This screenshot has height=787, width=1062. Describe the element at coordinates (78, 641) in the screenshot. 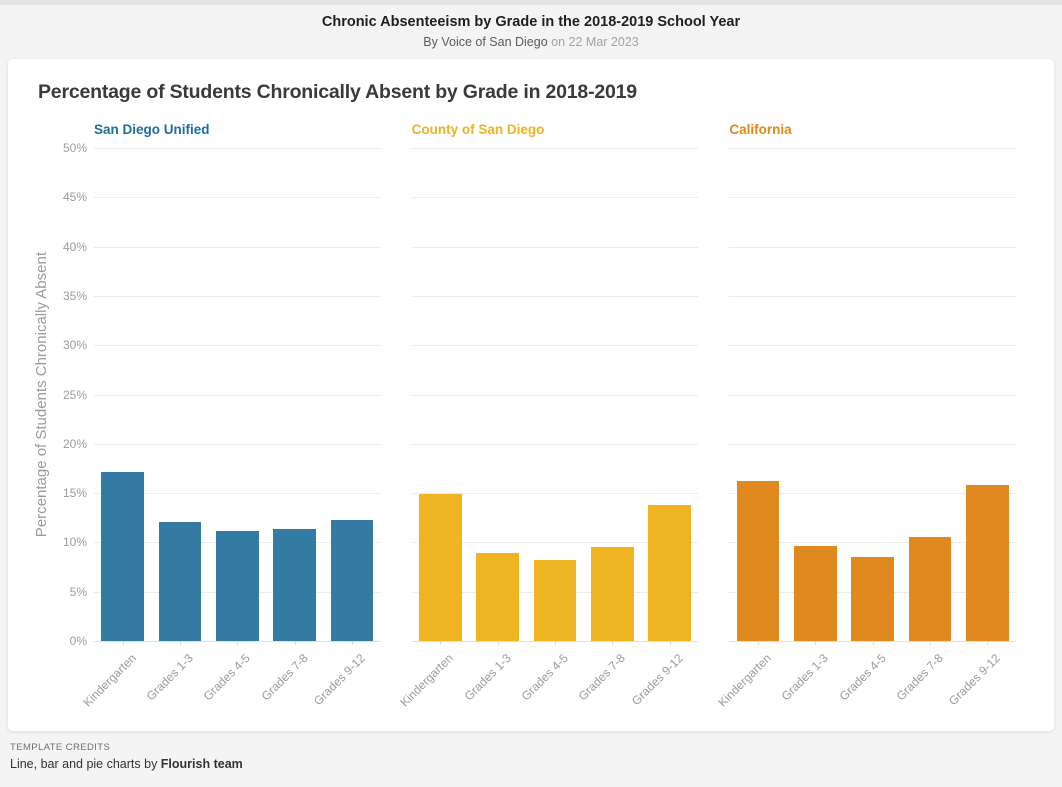

I see `y-tick-label: 0%` at that location.